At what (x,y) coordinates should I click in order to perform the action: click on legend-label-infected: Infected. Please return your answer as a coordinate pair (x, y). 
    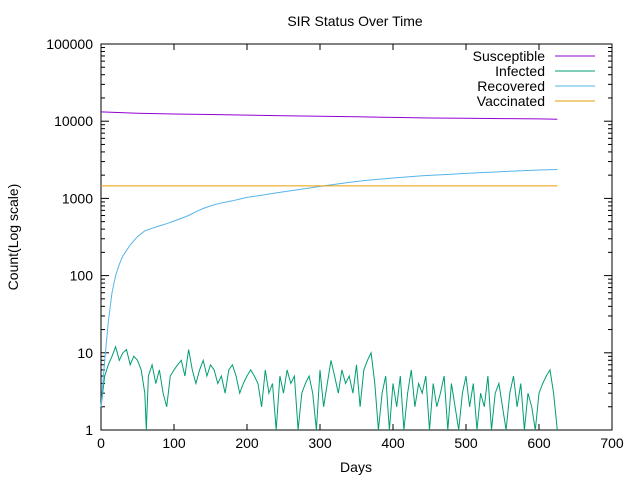
    Looking at the image, I should click on (520, 71).